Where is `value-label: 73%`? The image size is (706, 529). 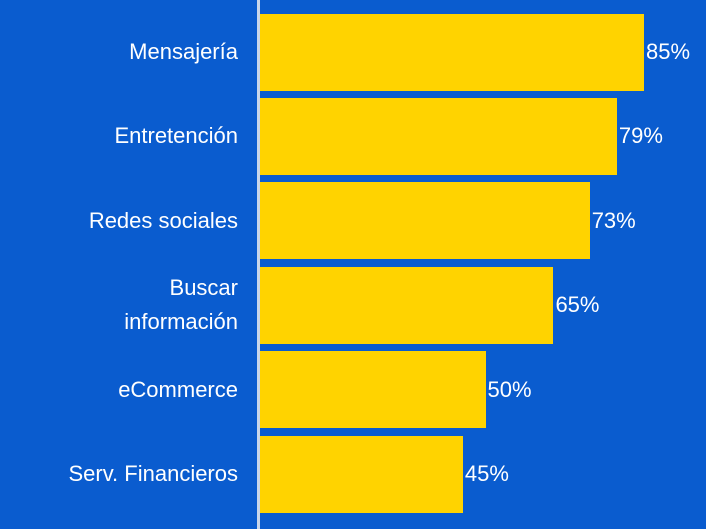 value-label: 73% is located at coordinates (613, 220).